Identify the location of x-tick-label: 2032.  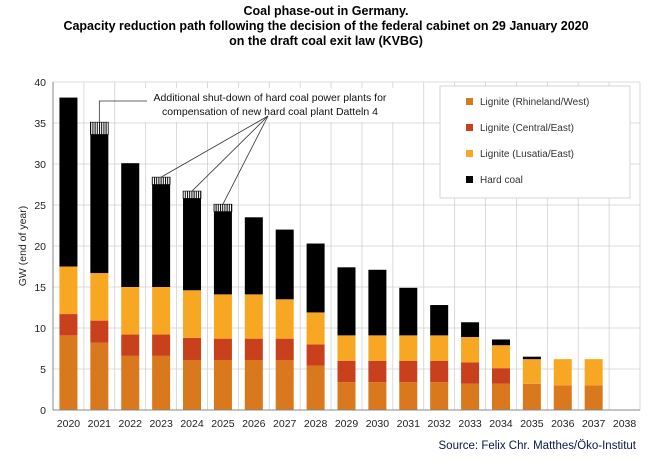
(440, 424).